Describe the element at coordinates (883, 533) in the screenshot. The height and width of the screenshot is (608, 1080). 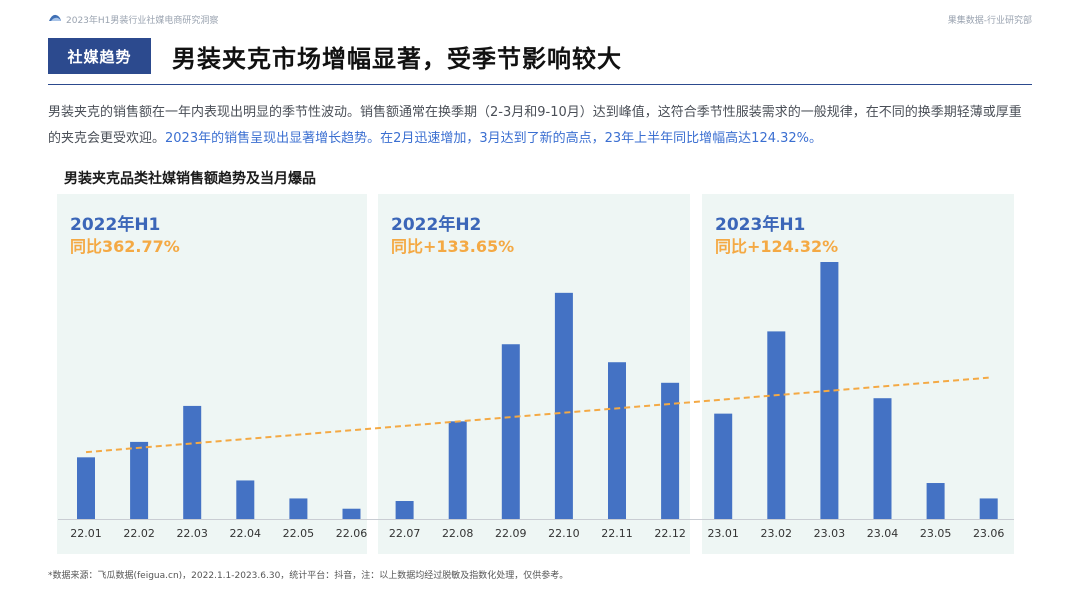
I see `tick-label: 23.04` at that location.